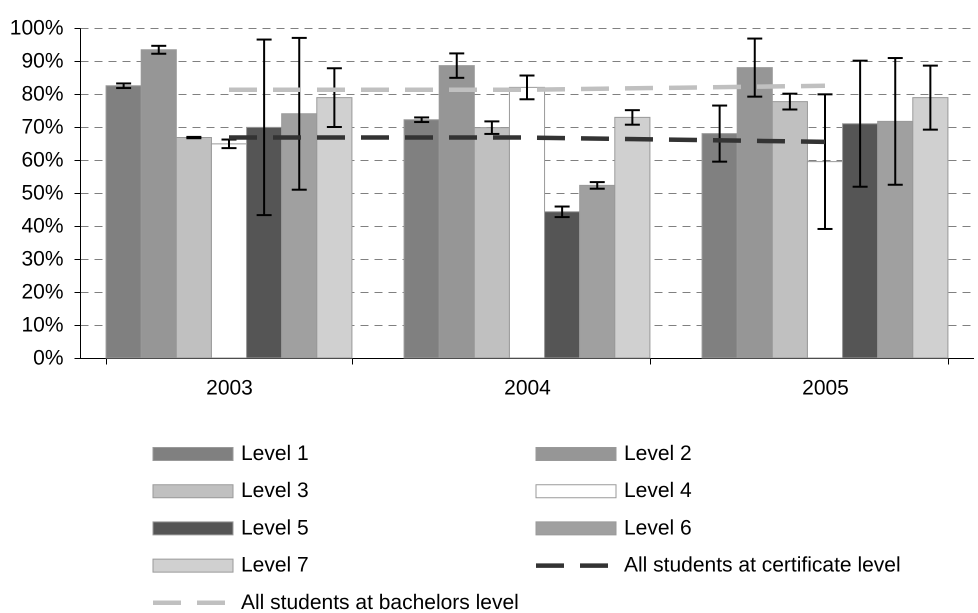 The image size is (978, 613). What do you see at coordinates (658, 528) in the screenshot?
I see `legend-label: Level 6` at bounding box center [658, 528].